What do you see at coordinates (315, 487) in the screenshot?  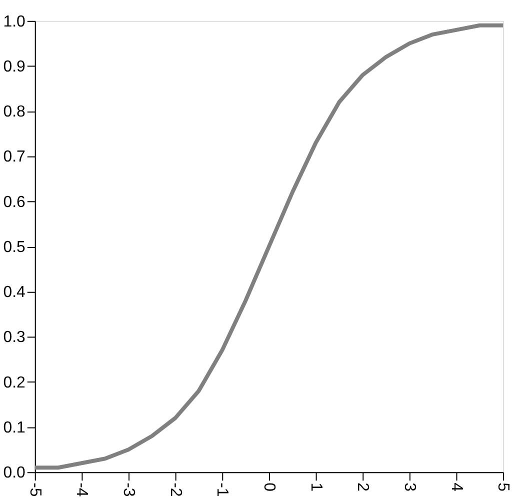 I see `x-tick-label: 1` at bounding box center [315, 487].